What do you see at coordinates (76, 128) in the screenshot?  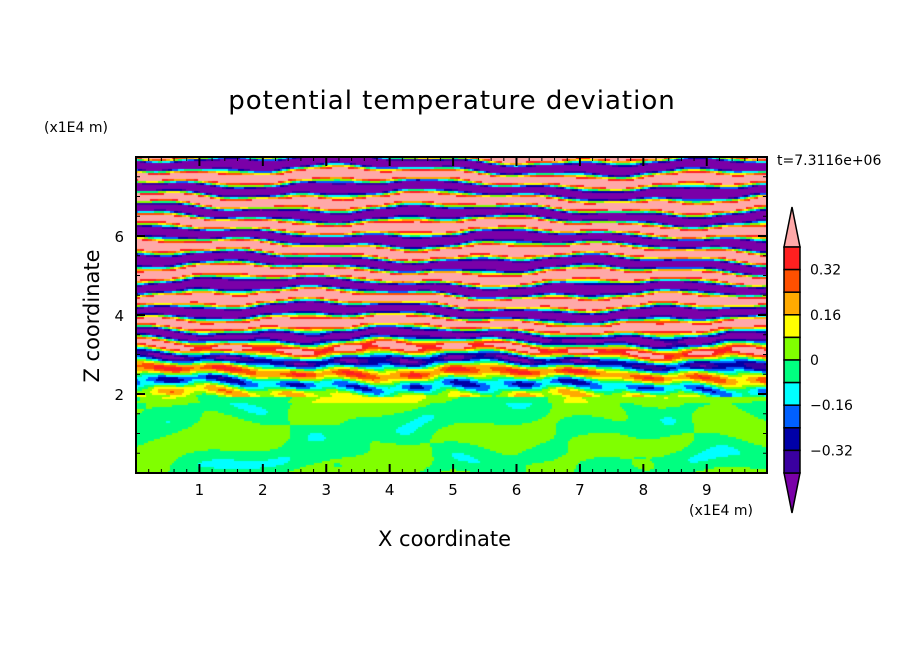 I see `y-unit-label: (x1E4 m)` at bounding box center [76, 128].